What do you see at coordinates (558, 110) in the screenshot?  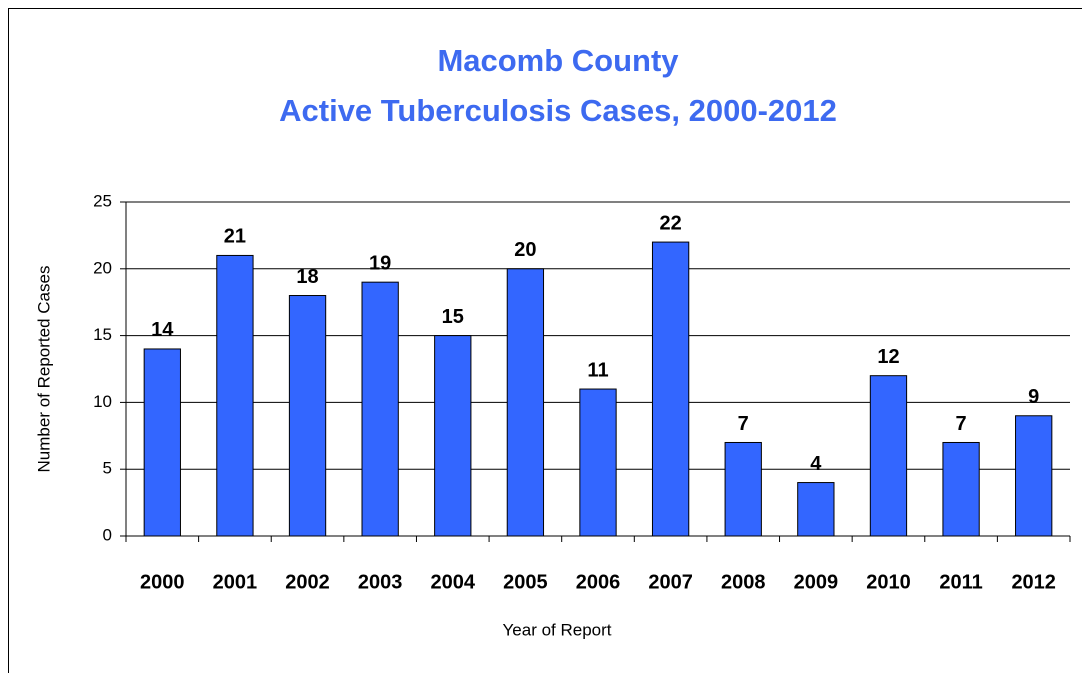 I see `chart-title: Active Tuberculosis Cases, 2000-2012` at bounding box center [558, 110].